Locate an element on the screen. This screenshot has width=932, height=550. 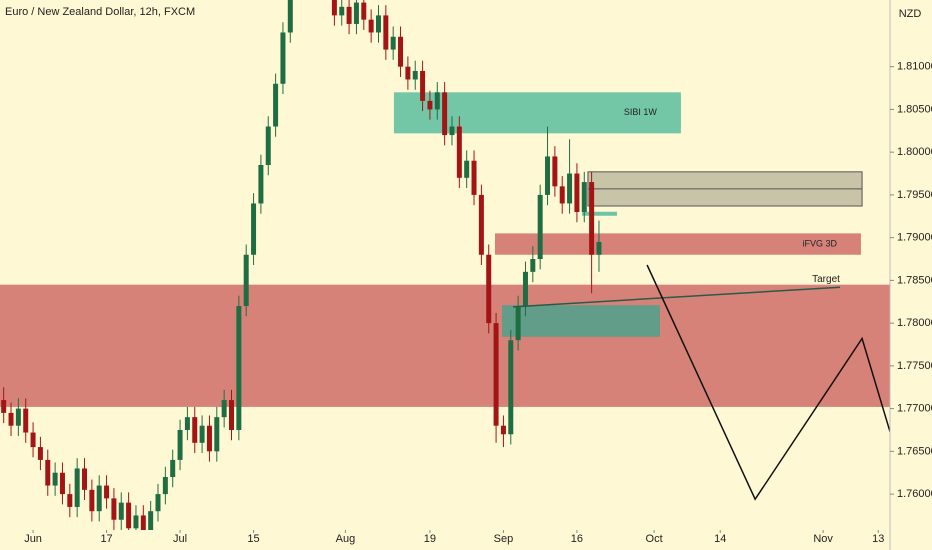
y-tick-label: 1.80500 is located at coordinates (914, 109).